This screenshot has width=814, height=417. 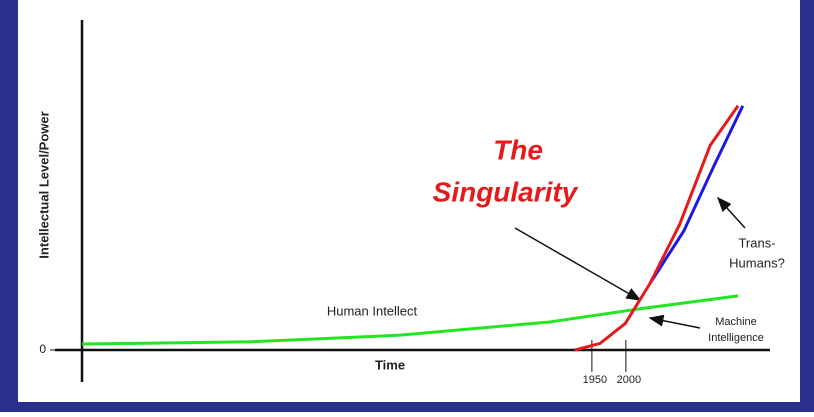 I want to click on y-tick-label: 0, so click(x=42, y=349).